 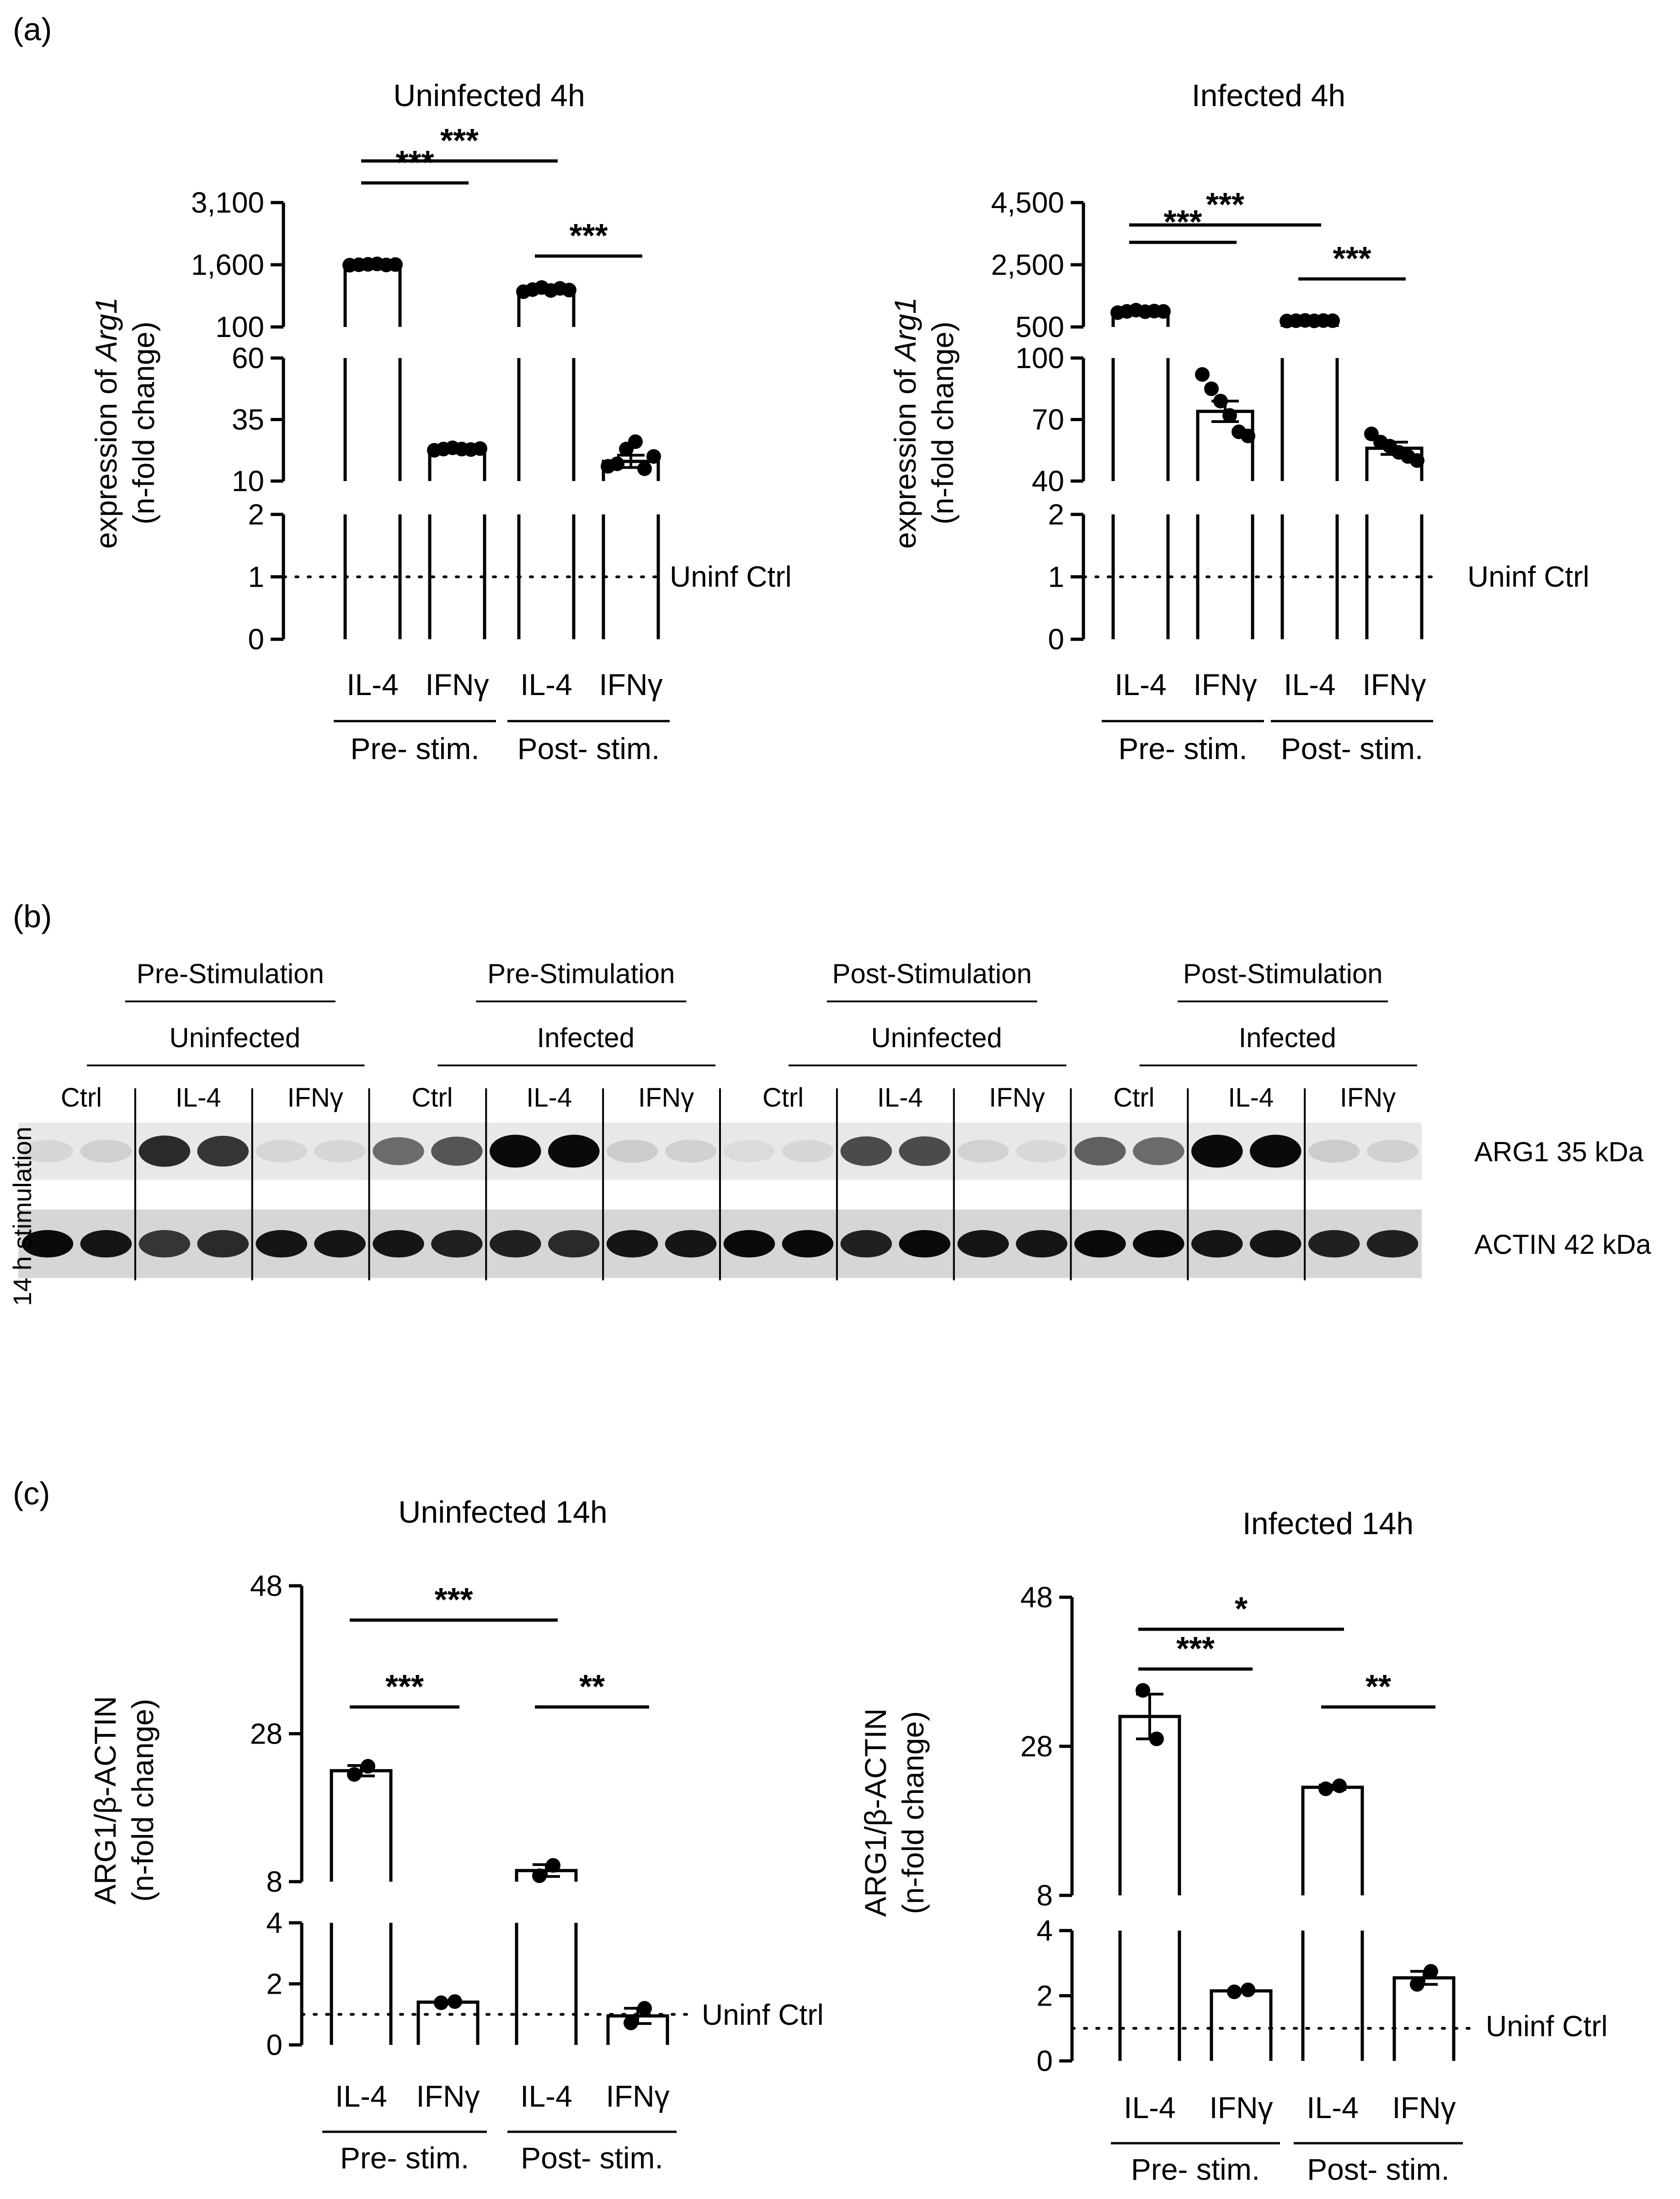 I want to click on stimulation-header: Post-Stimulation, so click(x=1283, y=973).